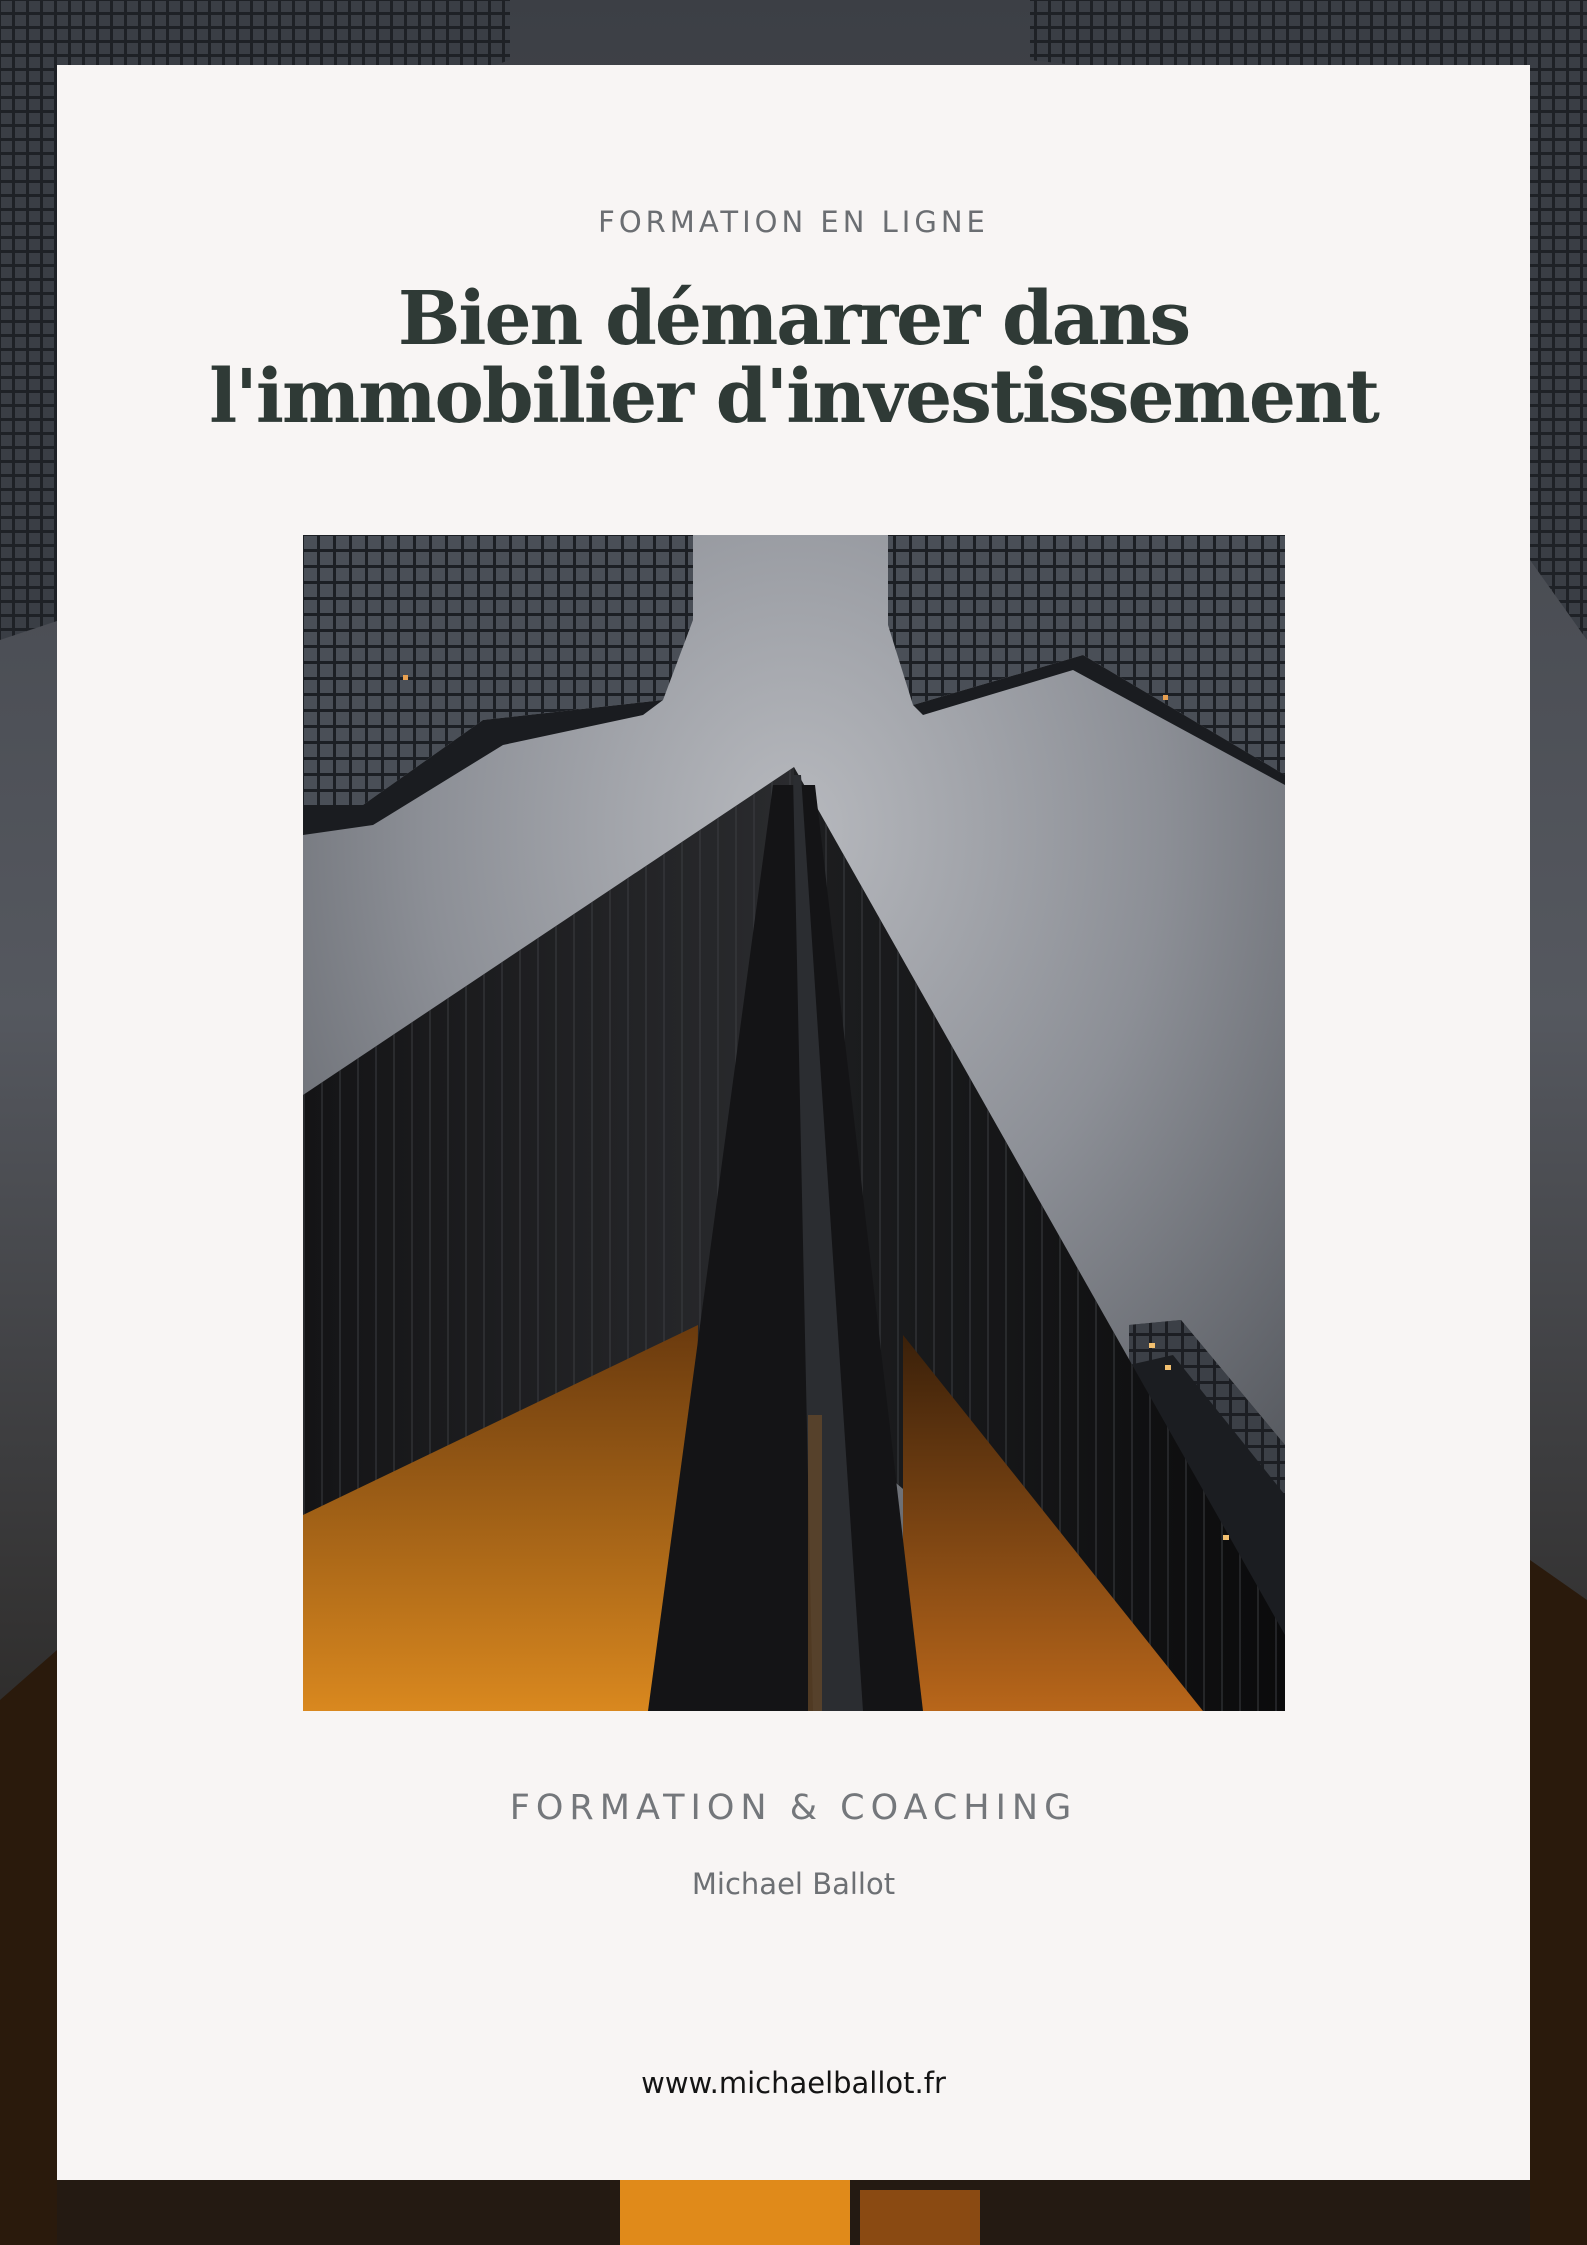 This screenshot has height=2245, width=1587. What do you see at coordinates (793, 1884) in the screenshot?
I see `author-name: Michael Ballot` at bounding box center [793, 1884].